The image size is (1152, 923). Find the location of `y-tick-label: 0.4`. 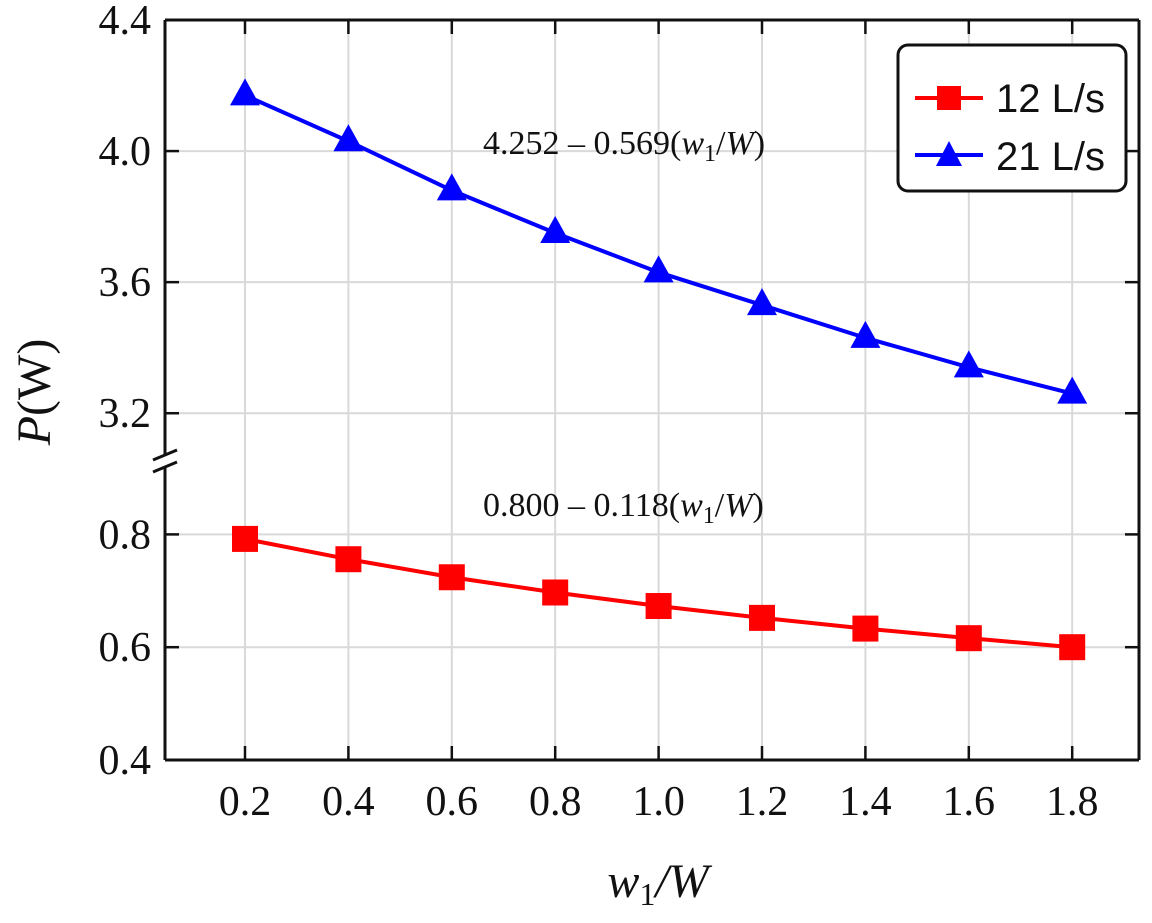

y-tick-label: 0.4 is located at coordinates (125, 761).